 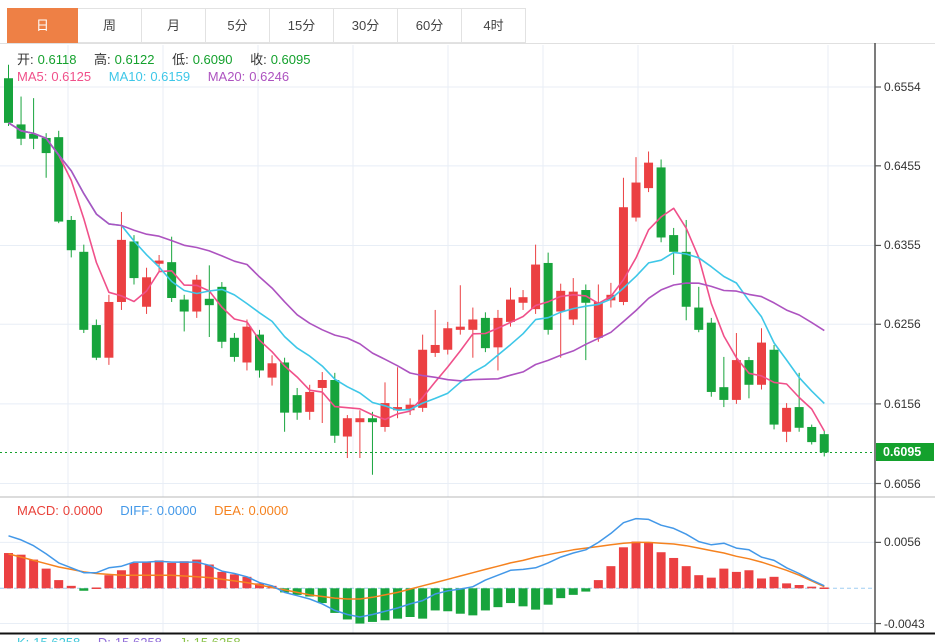 What do you see at coordinates (902, 245) in the screenshot?
I see `axis-tick-label: 0.6355` at bounding box center [902, 245].